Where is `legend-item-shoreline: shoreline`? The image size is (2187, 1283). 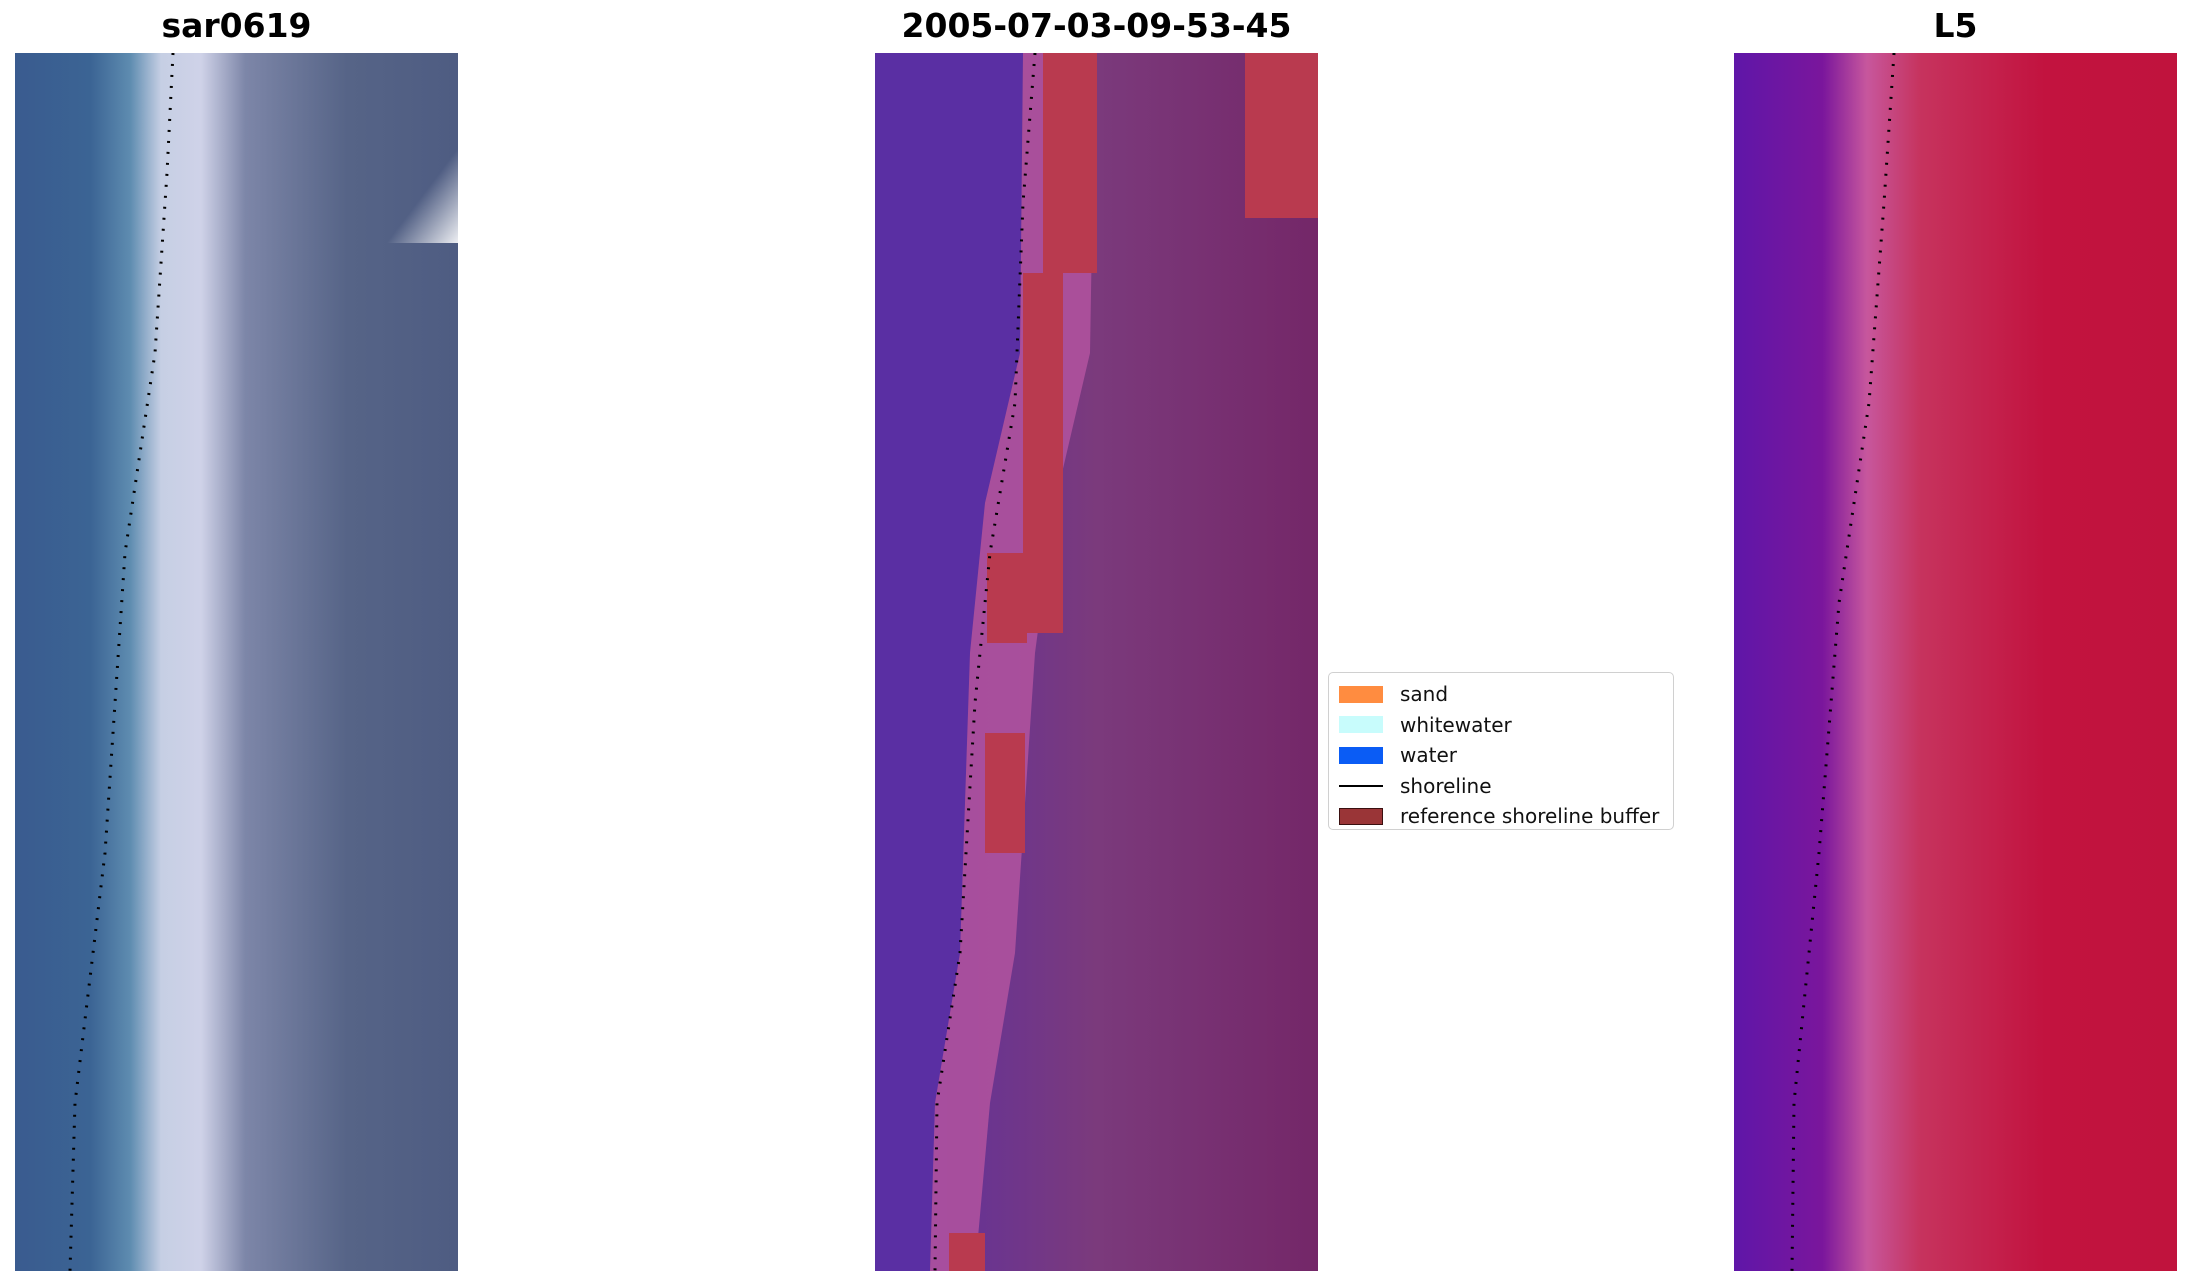
legend-item-shoreline: shoreline is located at coordinates (1501, 786).